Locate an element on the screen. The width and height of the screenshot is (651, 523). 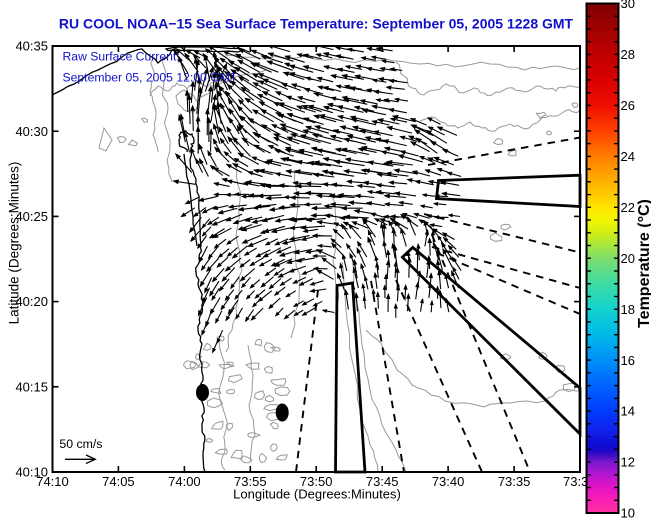
svg-text: 14 is located at coordinates (628, 411).